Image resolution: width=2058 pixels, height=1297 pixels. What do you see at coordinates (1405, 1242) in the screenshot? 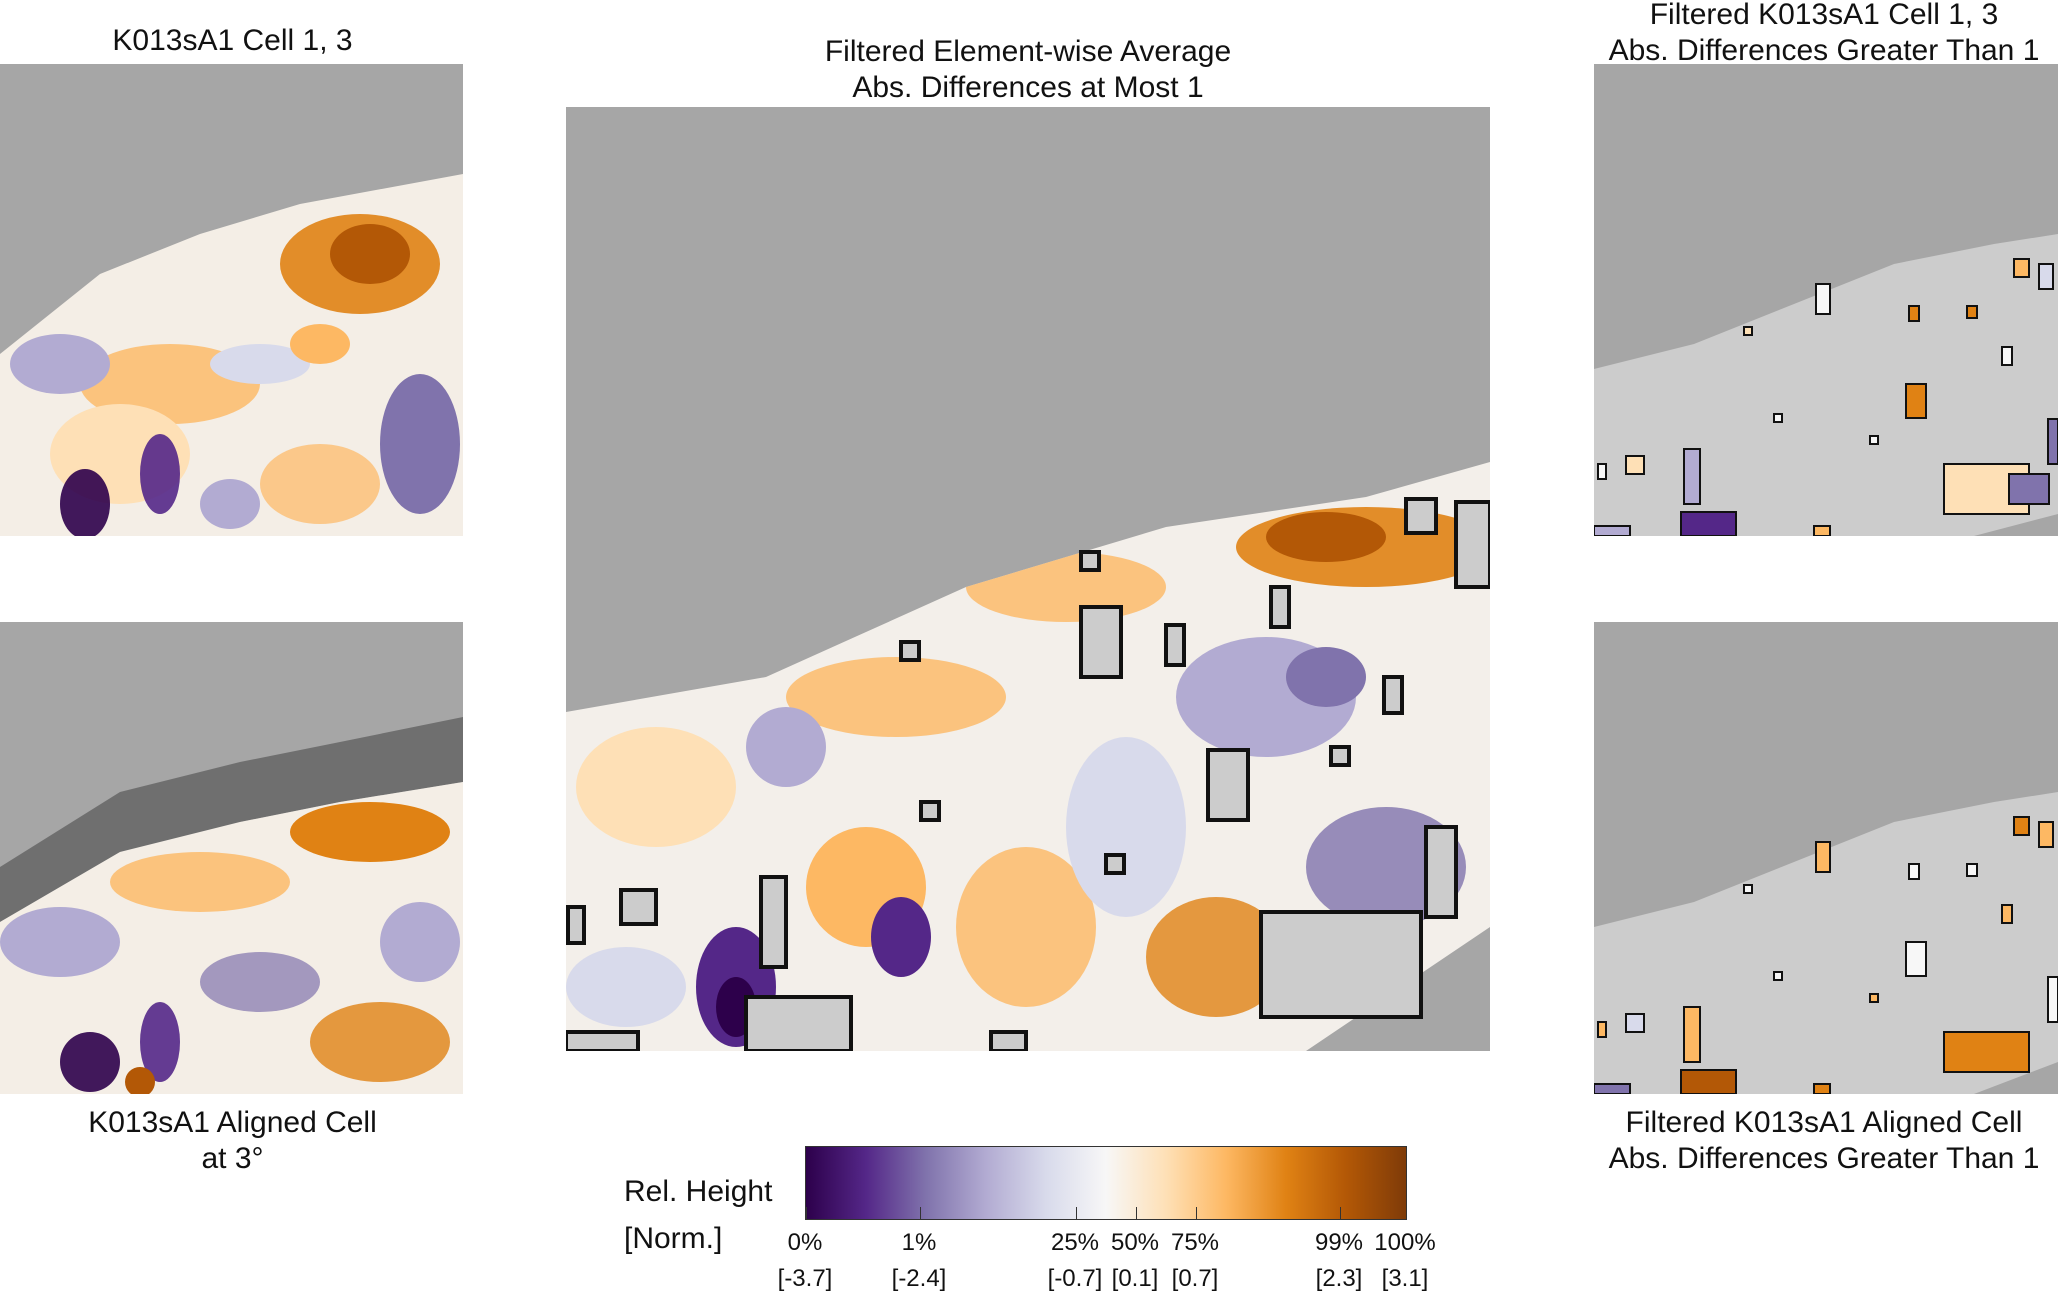
I see `colorbar-tick-percent: 100%` at bounding box center [1405, 1242].